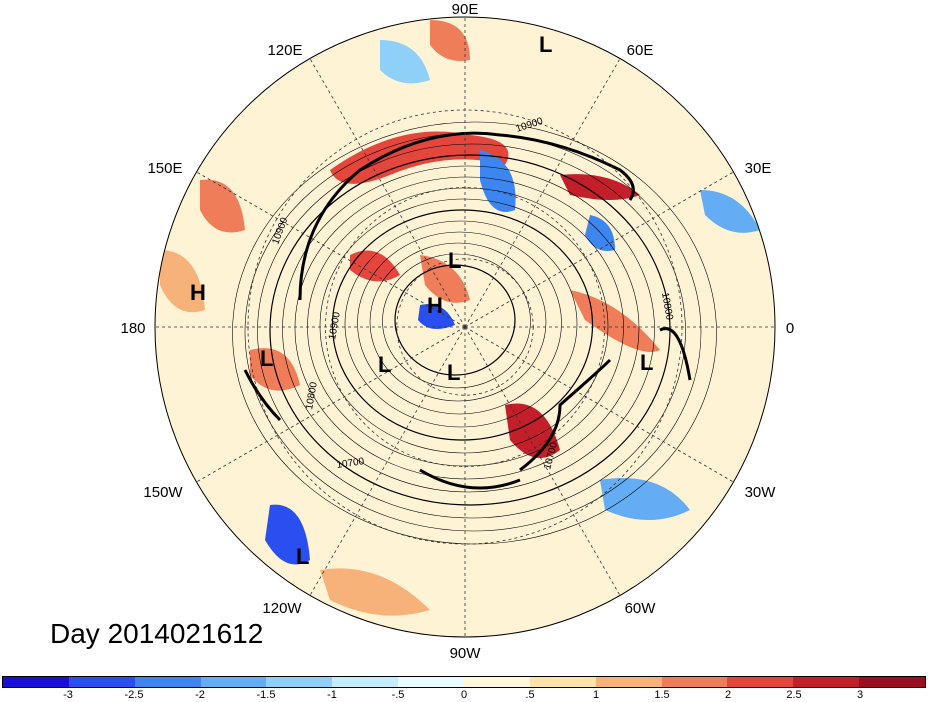 Image resolution: width=928 pixels, height=702 pixels. I want to click on colorbar-tick-labels: -3 -2.5 -2 -1.5 -1 -.5 0 .5 1 1.5 2 2.5 3, so click(464, 695).